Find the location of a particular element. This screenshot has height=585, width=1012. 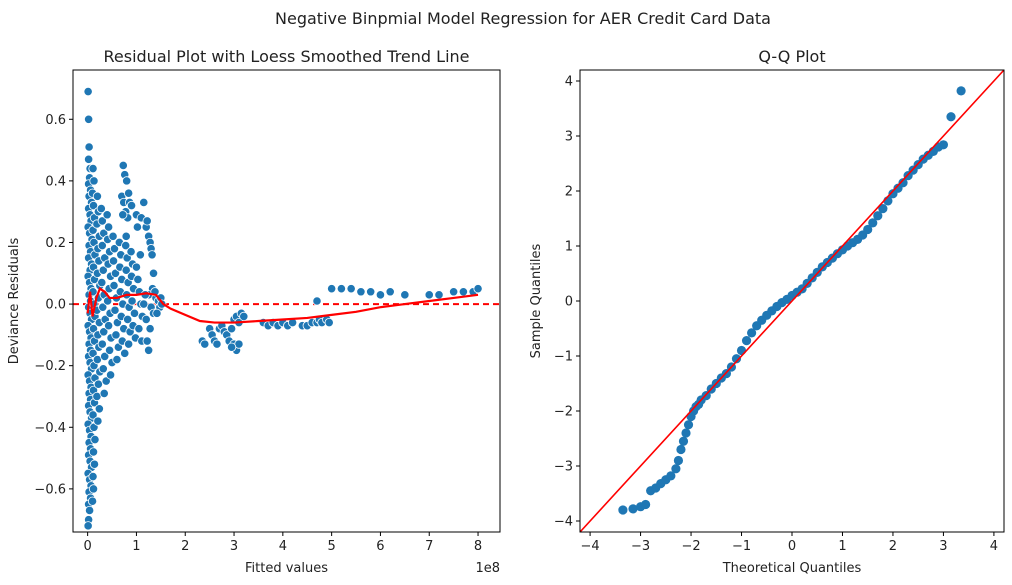

qq-plot-y-tick-label: 2 is located at coordinates (569, 192).